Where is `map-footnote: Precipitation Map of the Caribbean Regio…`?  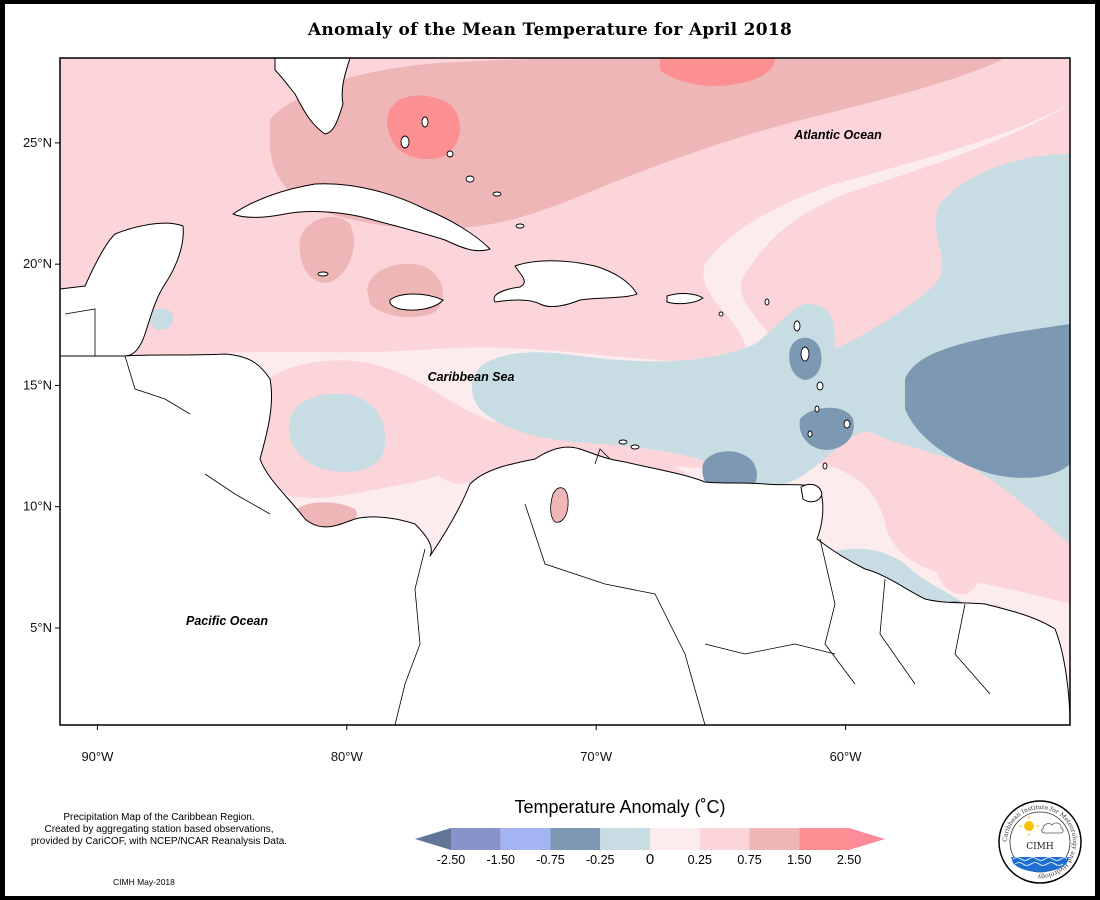 map-footnote: Precipitation Map of the Caribbean Regio… is located at coordinates (159, 830).